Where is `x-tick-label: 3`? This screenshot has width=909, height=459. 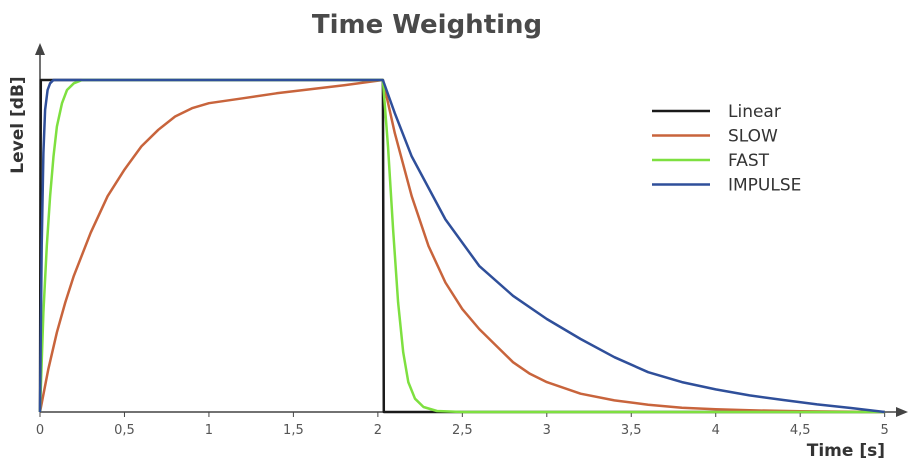 x-tick-label: 3 is located at coordinates (547, 430).